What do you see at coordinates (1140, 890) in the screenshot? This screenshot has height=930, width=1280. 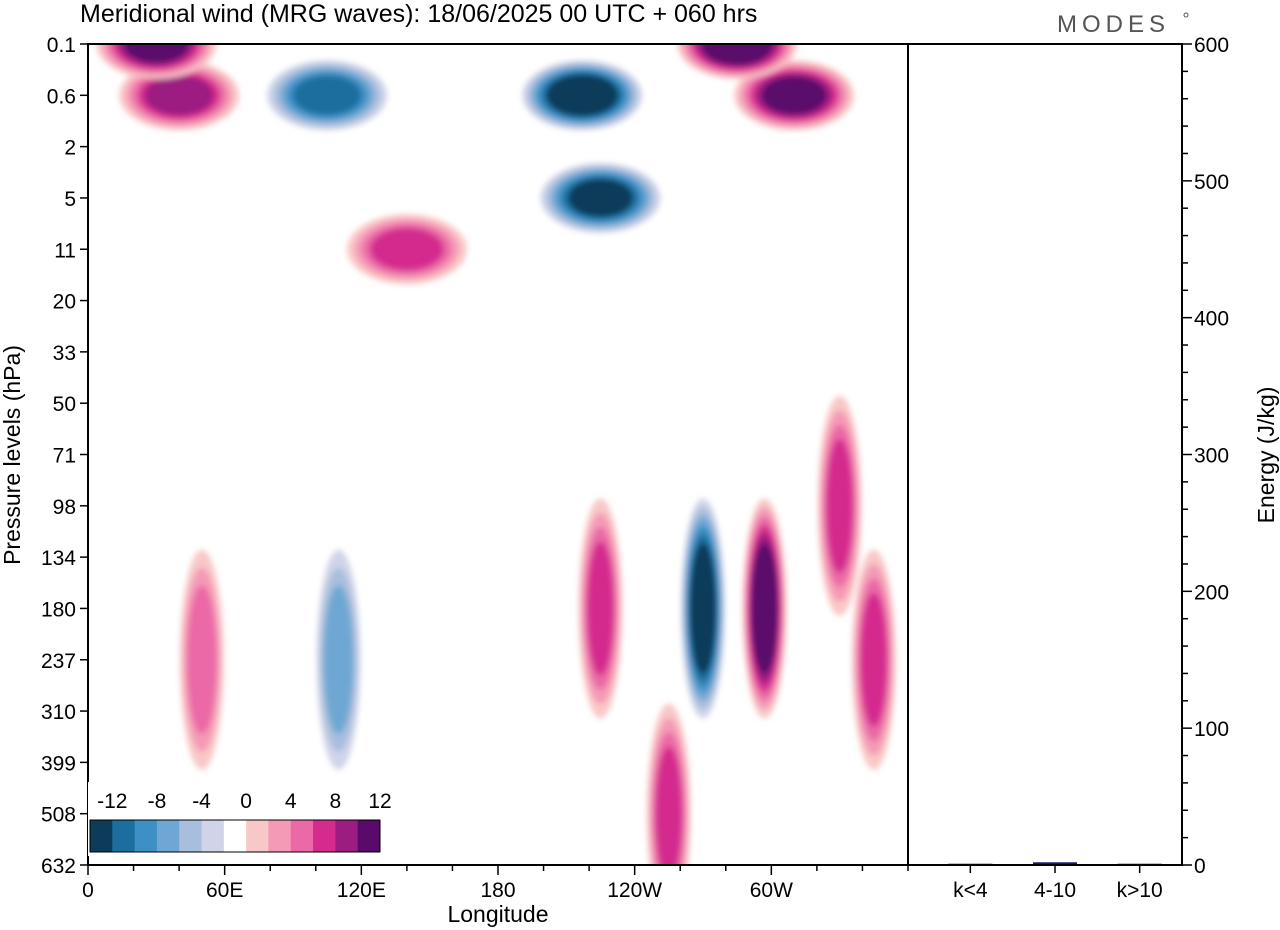 I see `wavenumber-label: k>10` at bounding box center [1140, 890].